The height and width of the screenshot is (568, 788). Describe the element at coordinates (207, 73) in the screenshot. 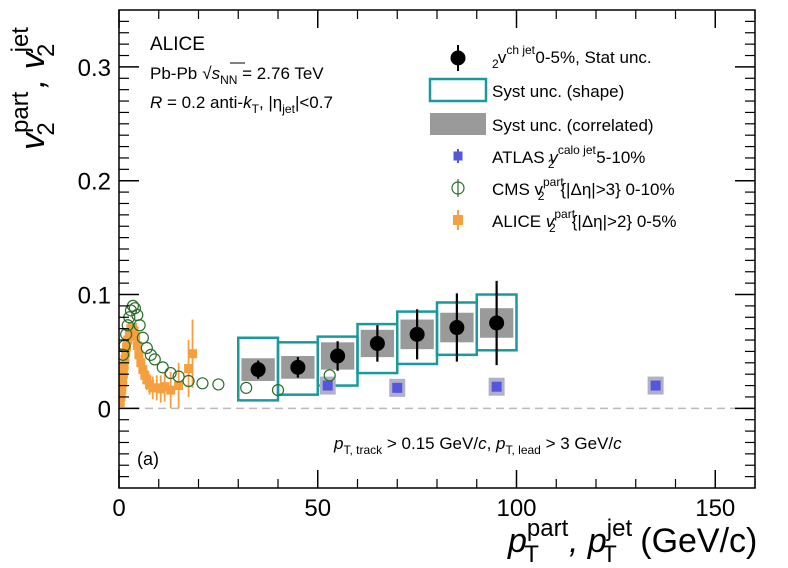

I see `annotation-system-b: √` at that location.